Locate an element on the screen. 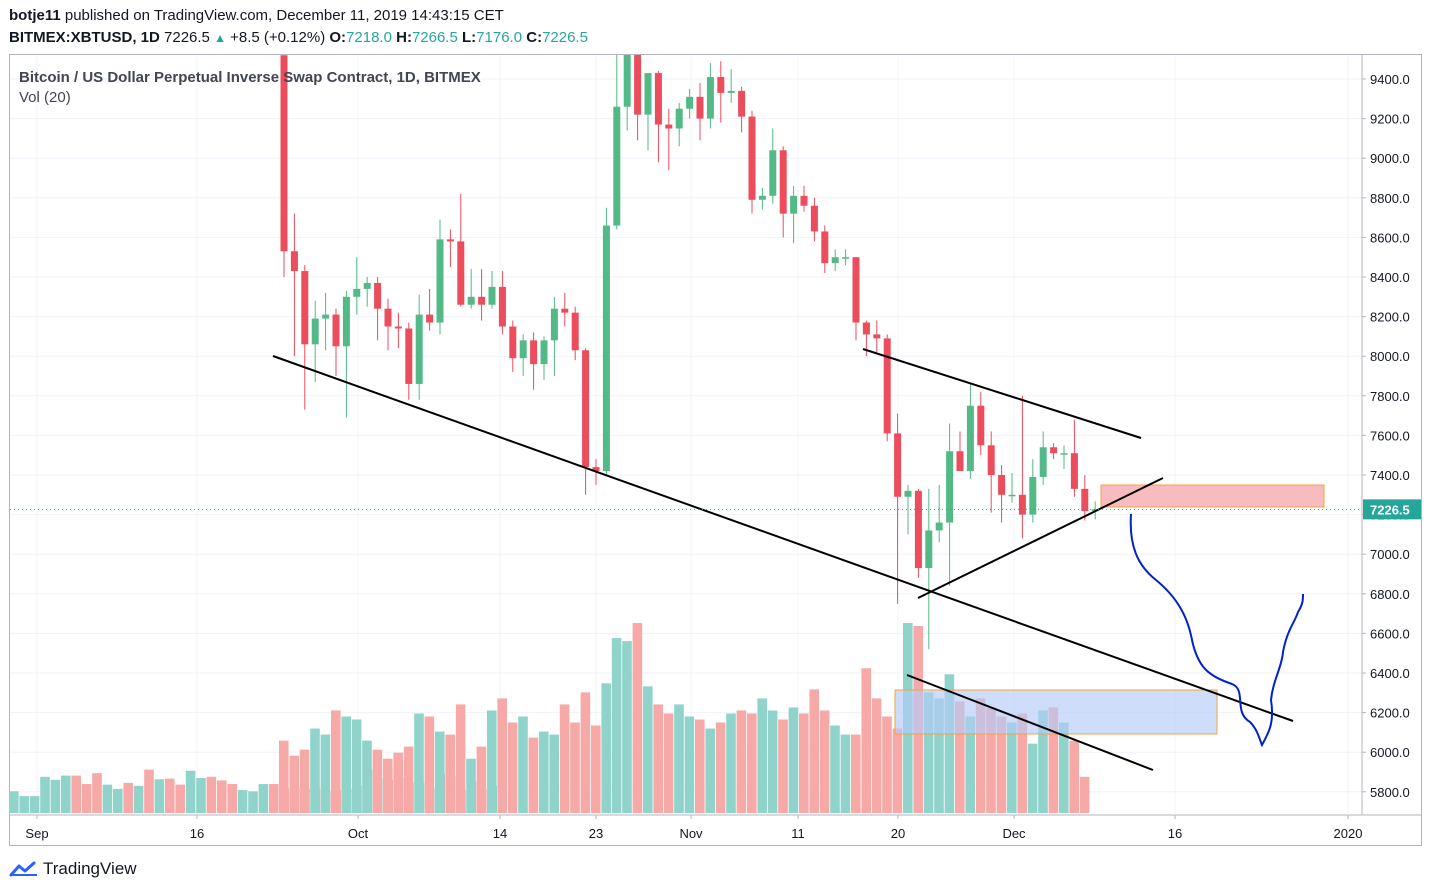  footer: TradingView is located at coordinates (73, 869).